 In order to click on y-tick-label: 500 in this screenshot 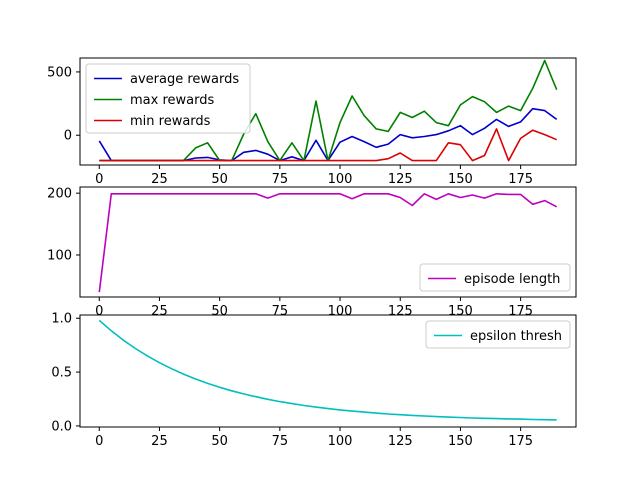, I will do `click(59, 72)`.